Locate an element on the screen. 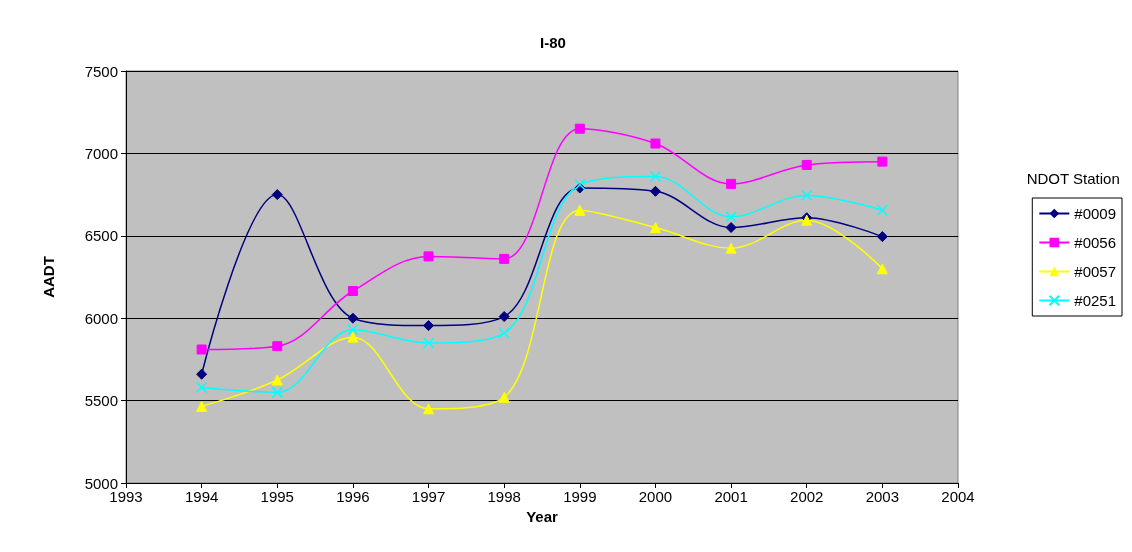 The width and height of the screenshot is (1132, 552). x-tick-label: 2003 is located at coordinates (882, 496).